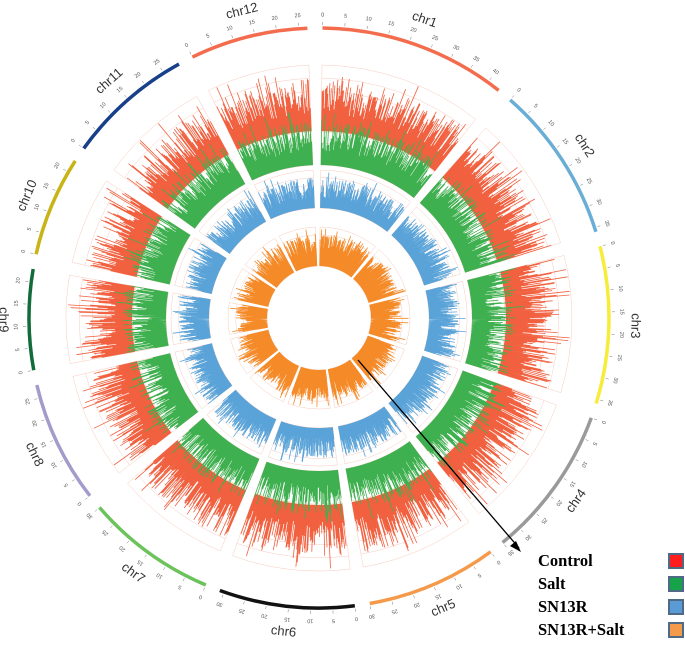 The image size is (685, 645). What do you see at coordinates (442, 608) in the screenshot?
I see `chromosome-label: chr5` at bounding box center [442, 608].